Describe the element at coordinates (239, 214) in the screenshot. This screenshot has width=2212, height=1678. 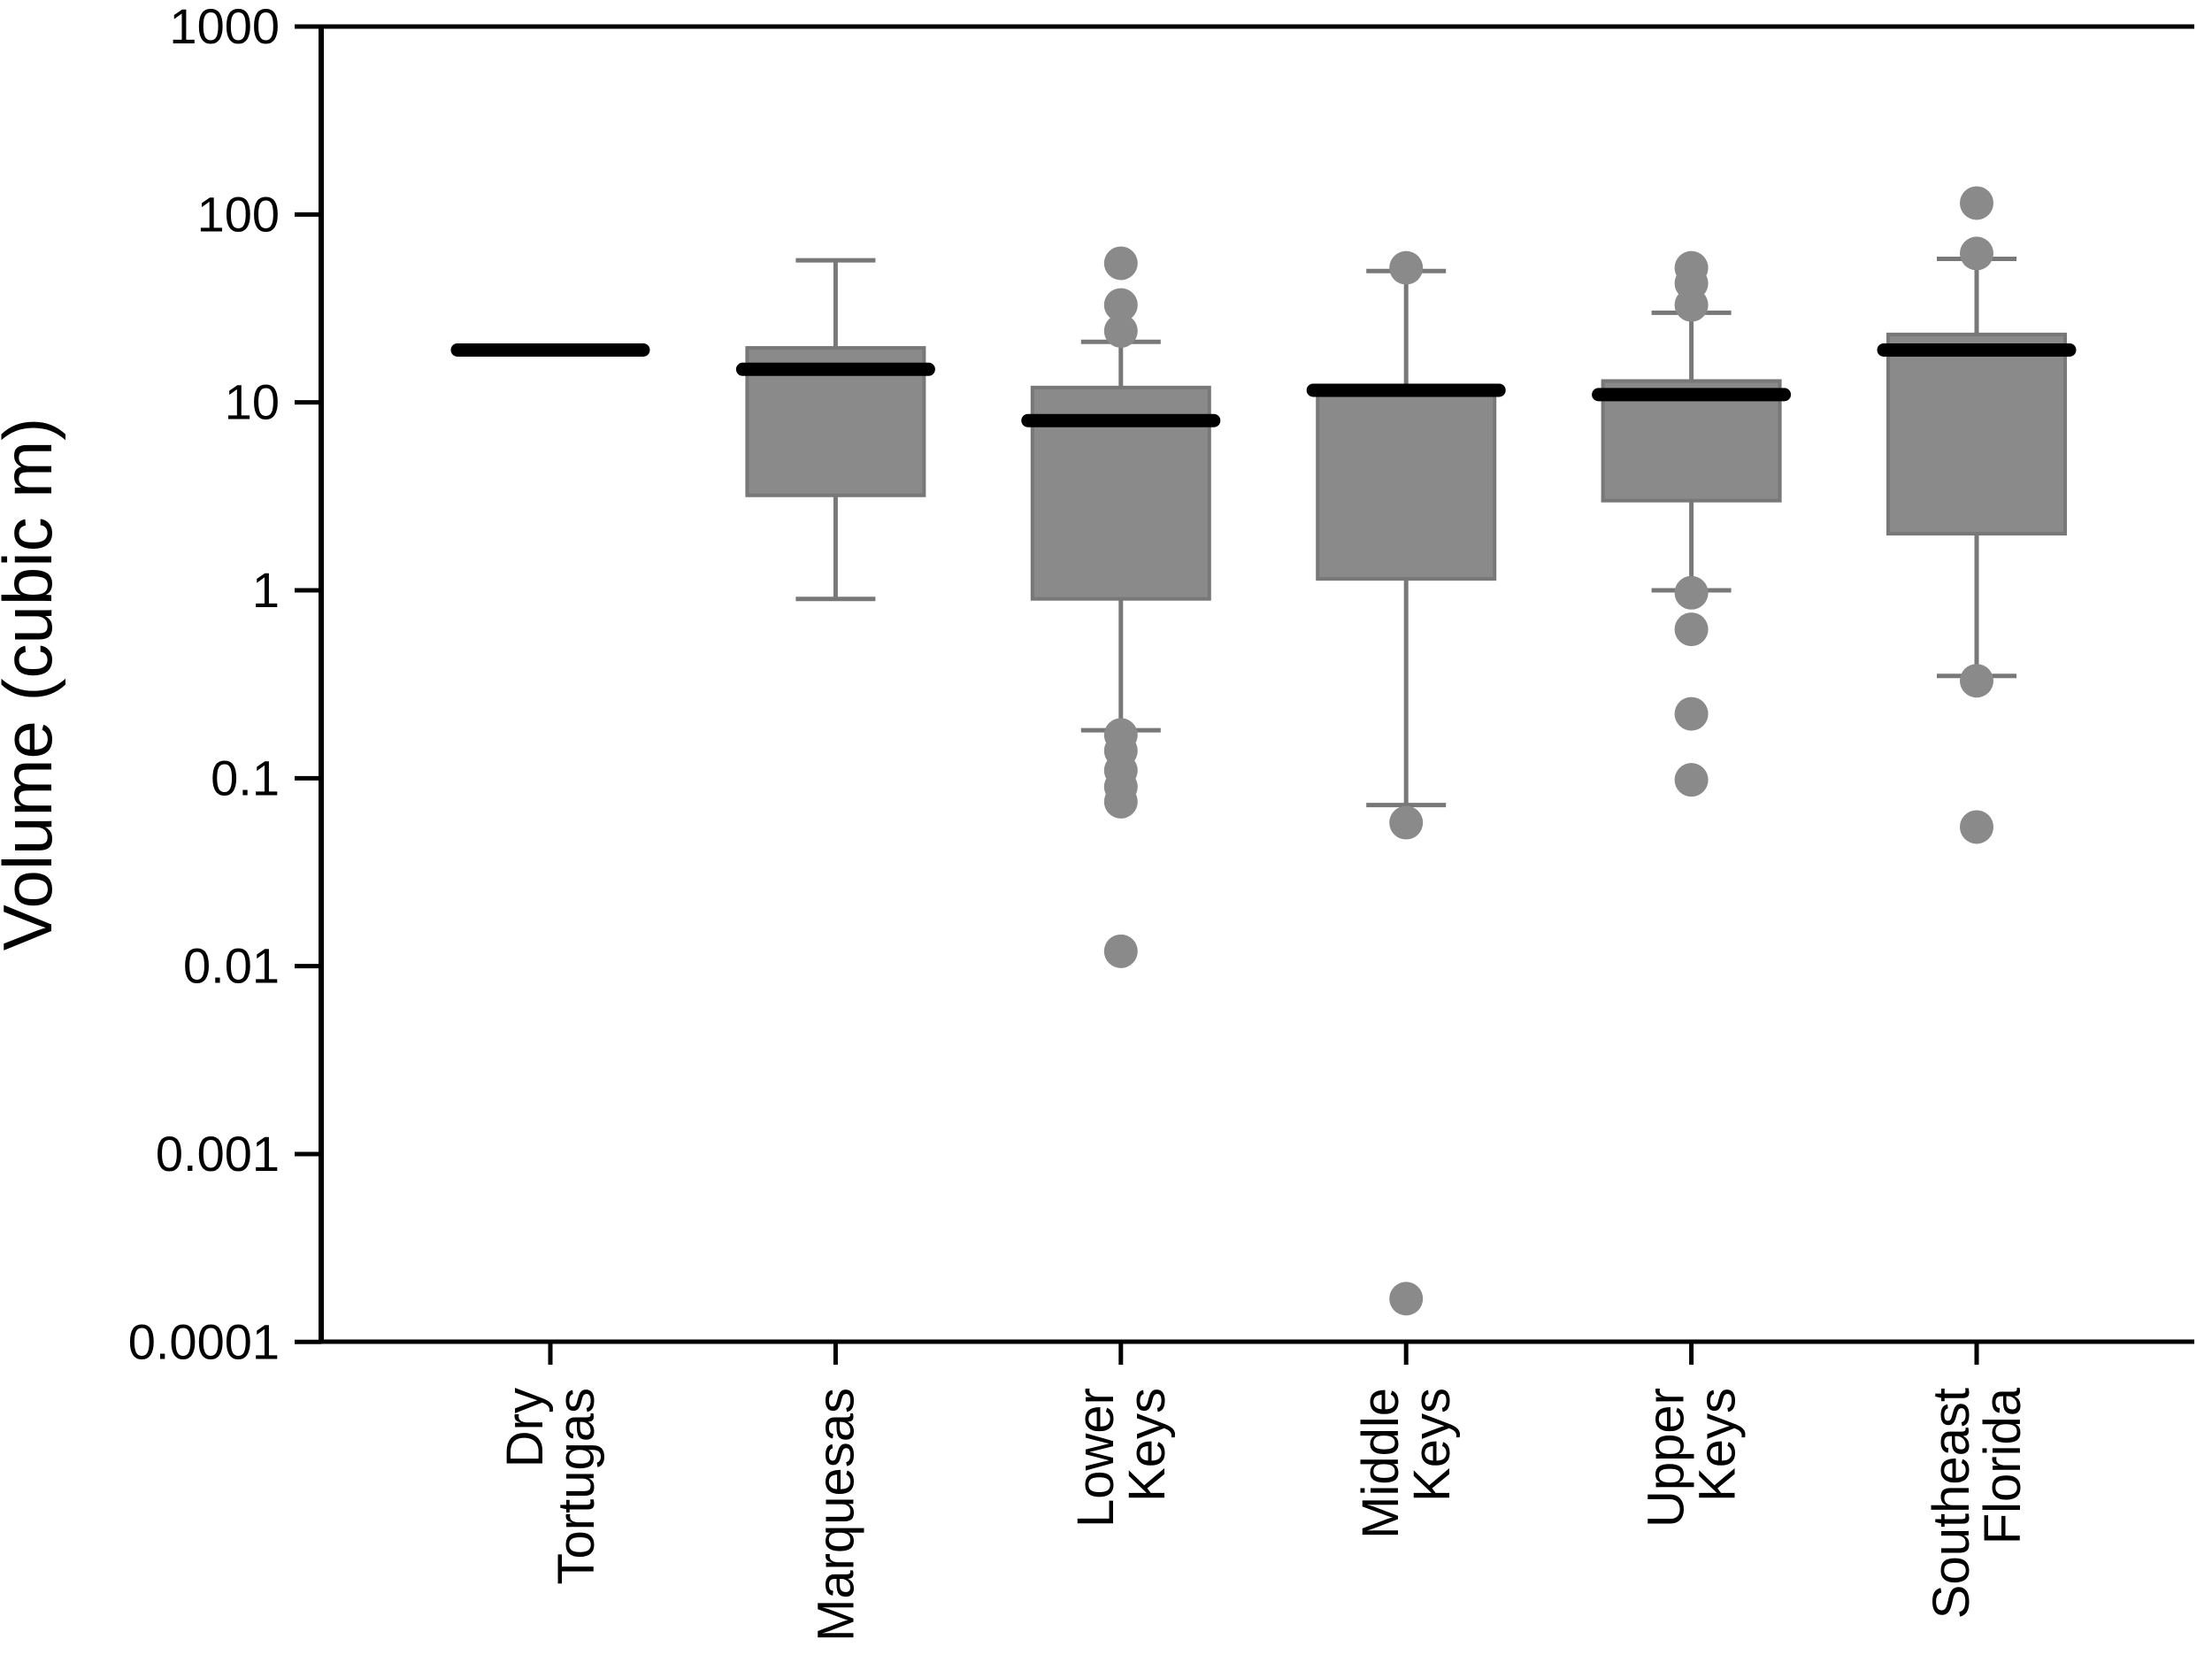
I see `y-tick-label-100: 100` at that location.